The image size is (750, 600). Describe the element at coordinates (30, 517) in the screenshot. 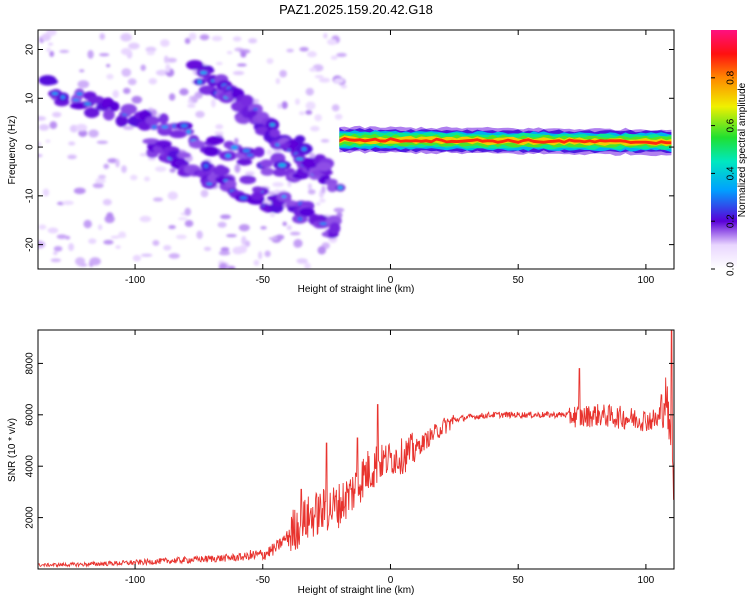

I see `y-tick-label: 2000` at that location.